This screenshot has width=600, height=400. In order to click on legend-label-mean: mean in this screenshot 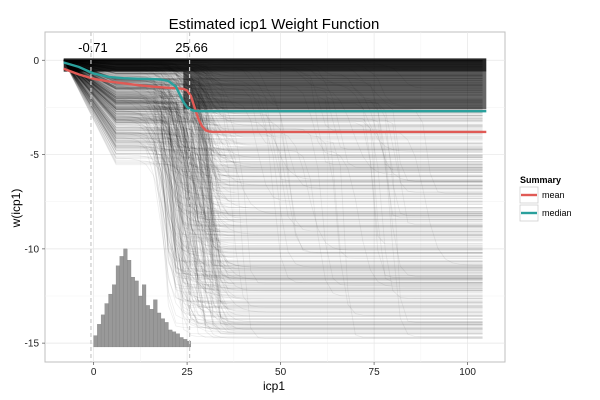, I will do `click(553, 195)`.